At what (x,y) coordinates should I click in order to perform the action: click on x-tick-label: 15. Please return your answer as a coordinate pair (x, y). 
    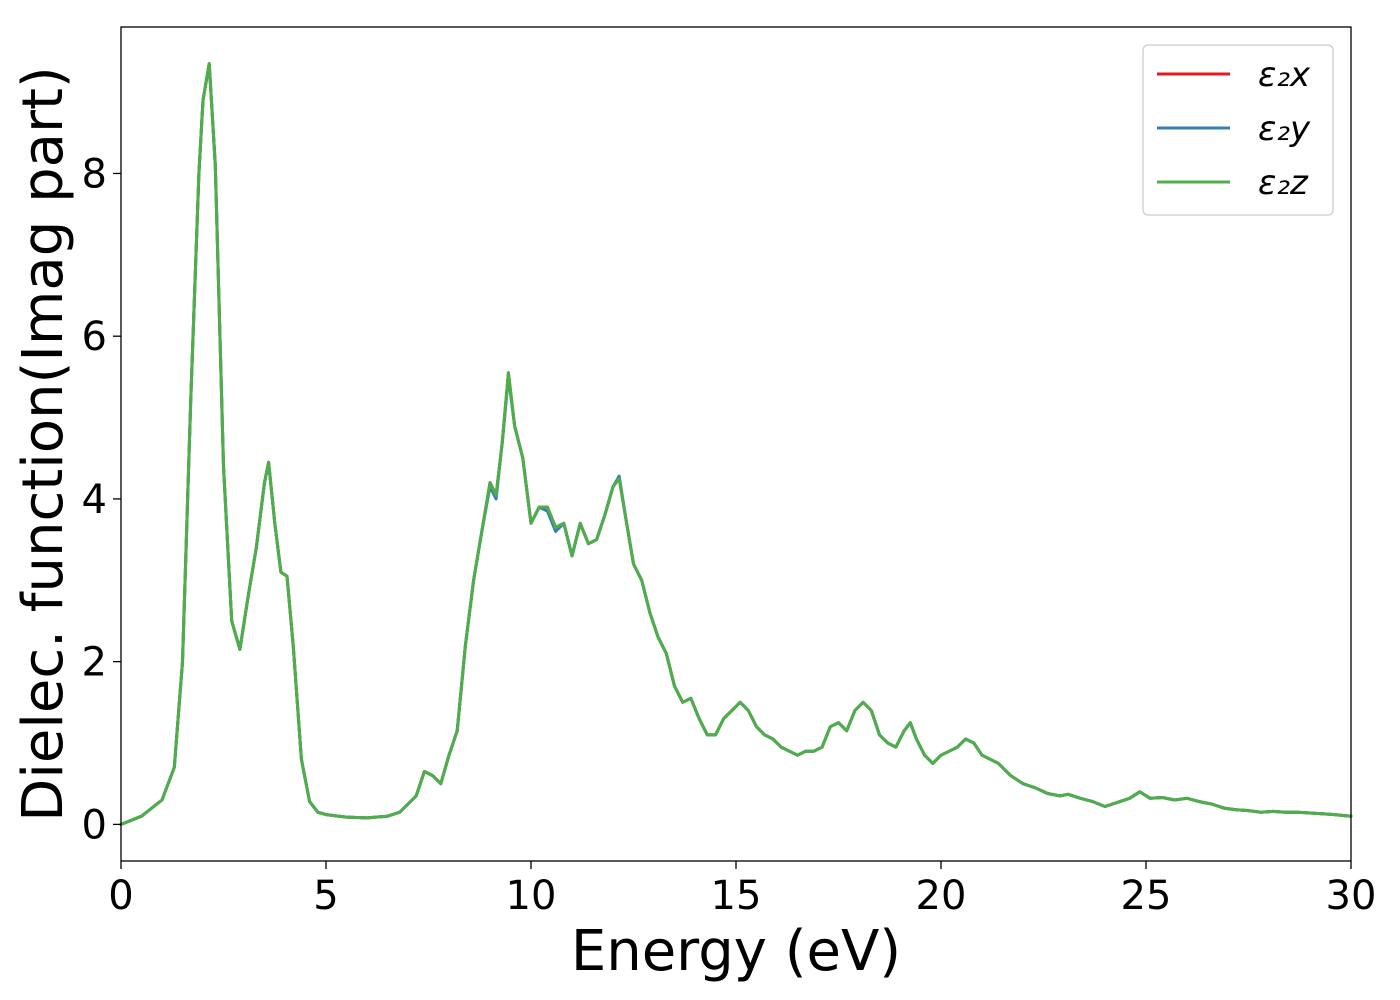
    Looking at the image, I should click on (736, 896).